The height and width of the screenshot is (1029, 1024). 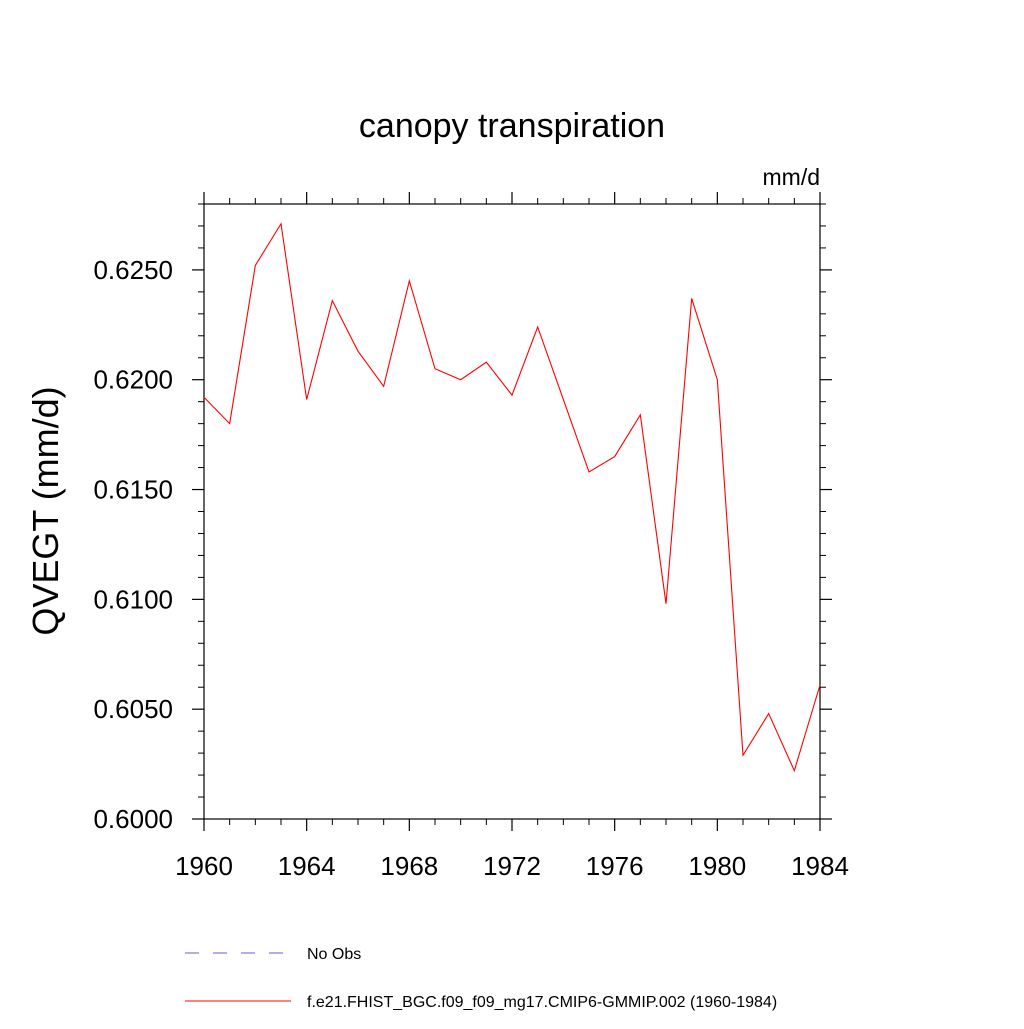 What do you see at coordinates (512, 126) in the screenshot?
I see `chart-title: canopy transpiration` at bounding box center [512, 126].